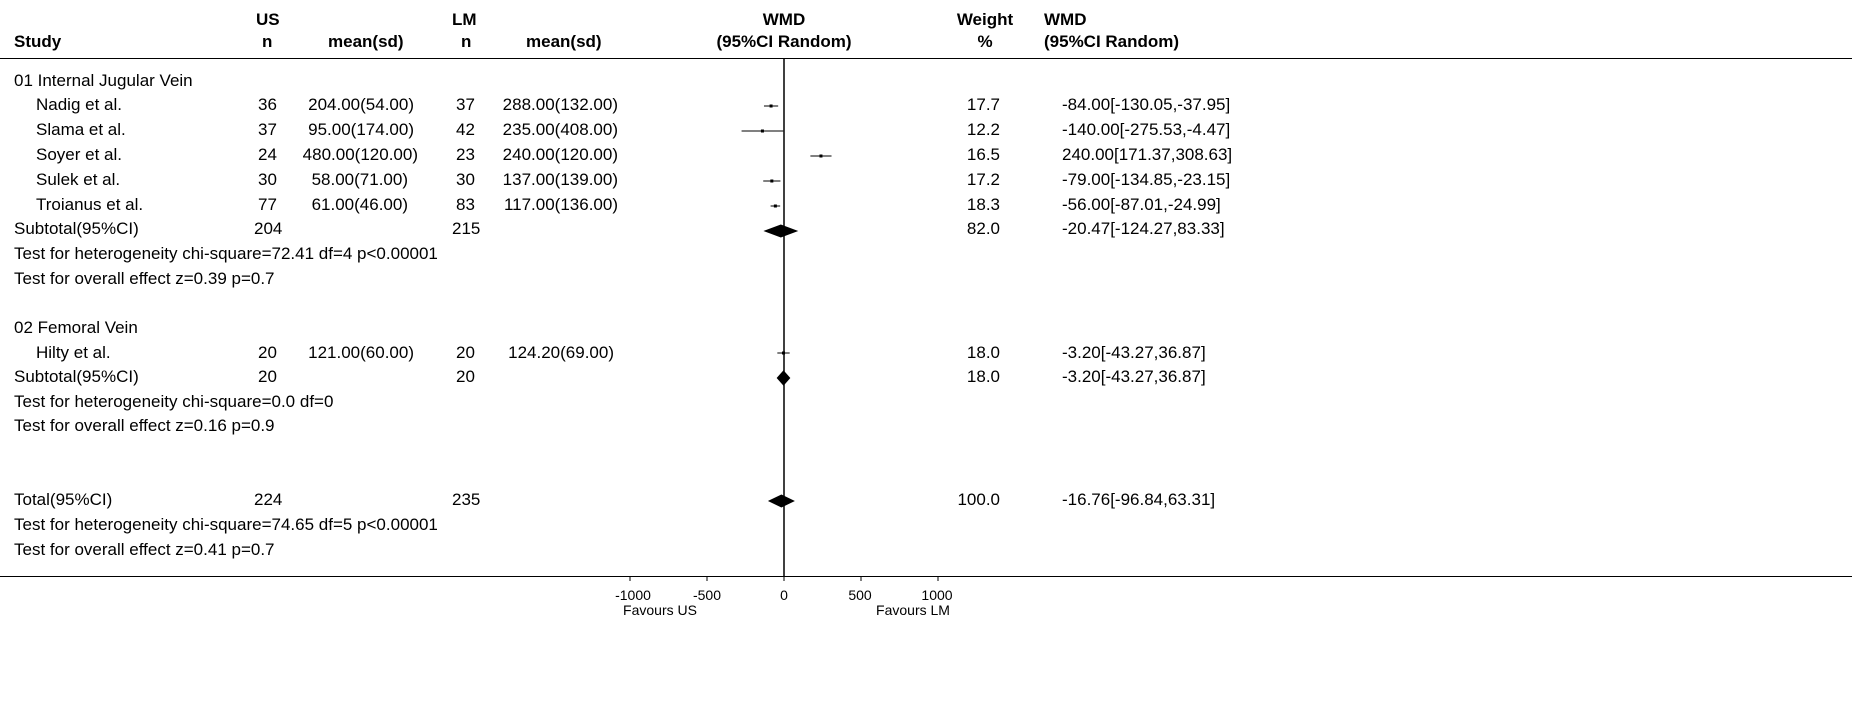 This screenshot has height=728, width=1852. I want to click on study-name: Troianus et al., so click(90, 204).